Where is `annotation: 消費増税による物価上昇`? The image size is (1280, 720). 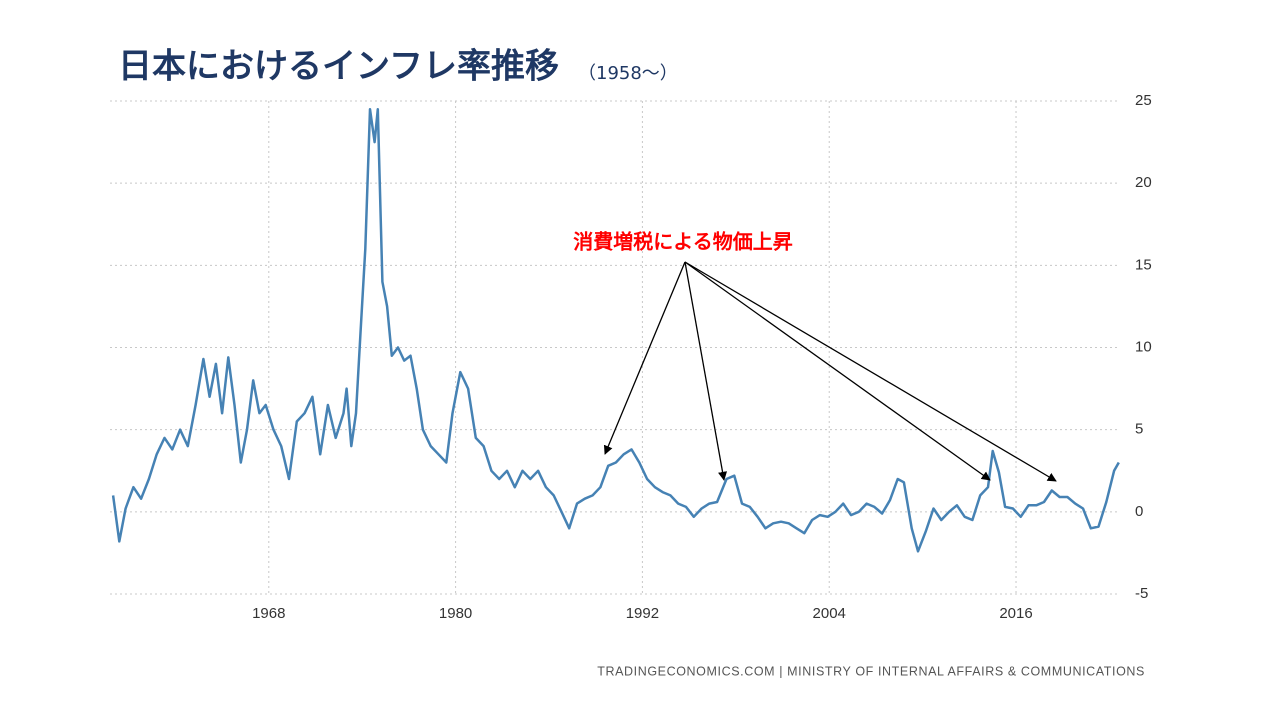
annotation: 消費増税による物価上昇 is located at coordinates (682, 242).